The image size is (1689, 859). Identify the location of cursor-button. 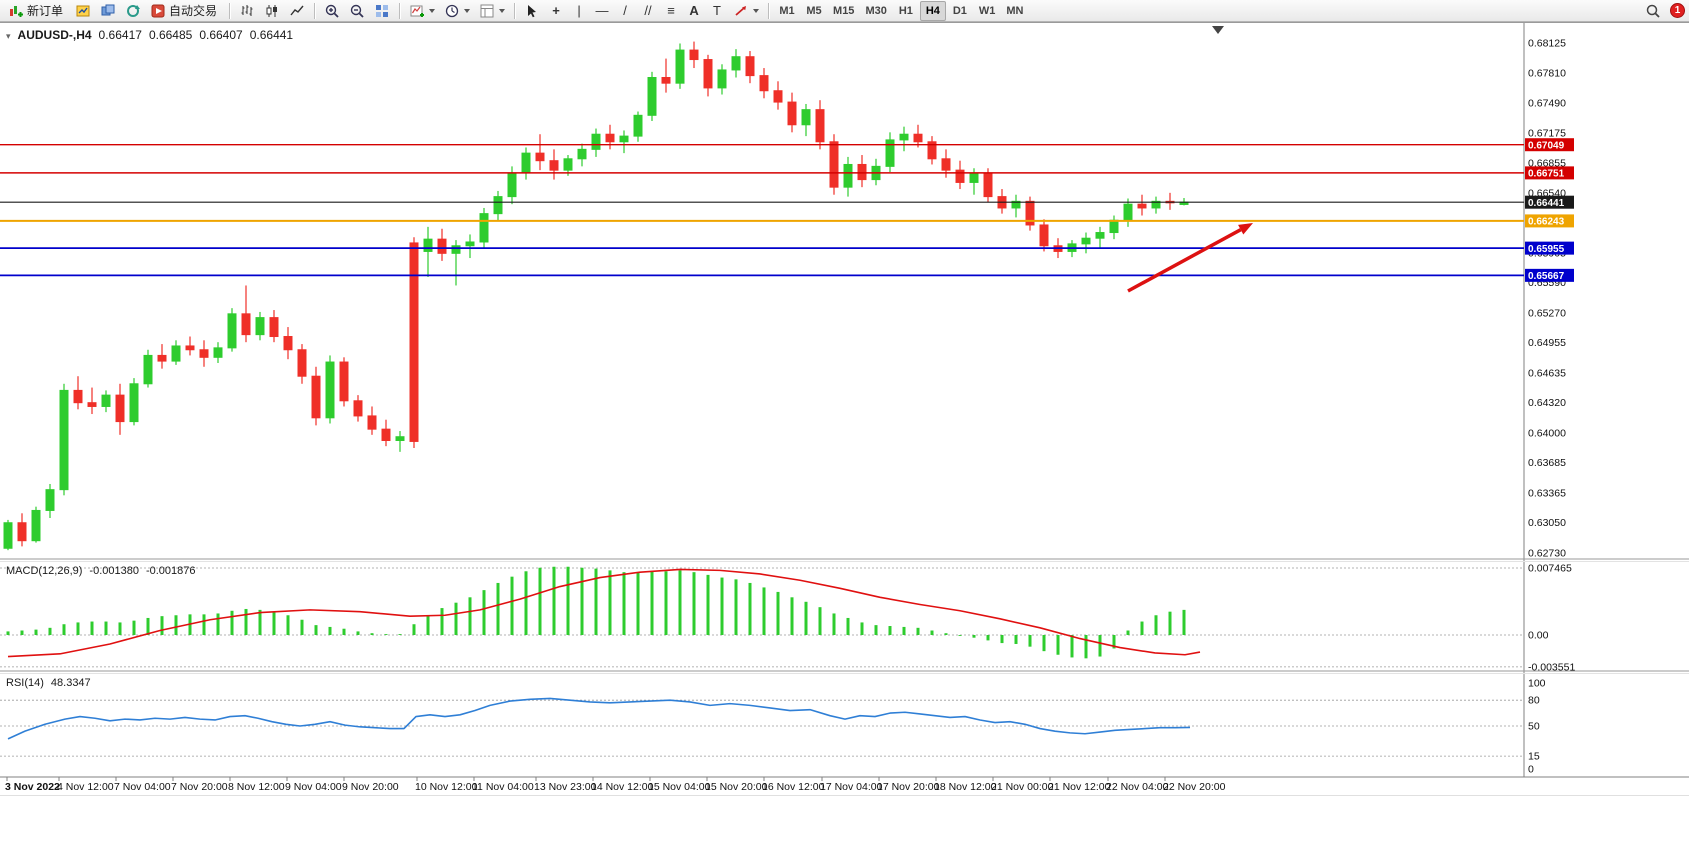
(532, 11).